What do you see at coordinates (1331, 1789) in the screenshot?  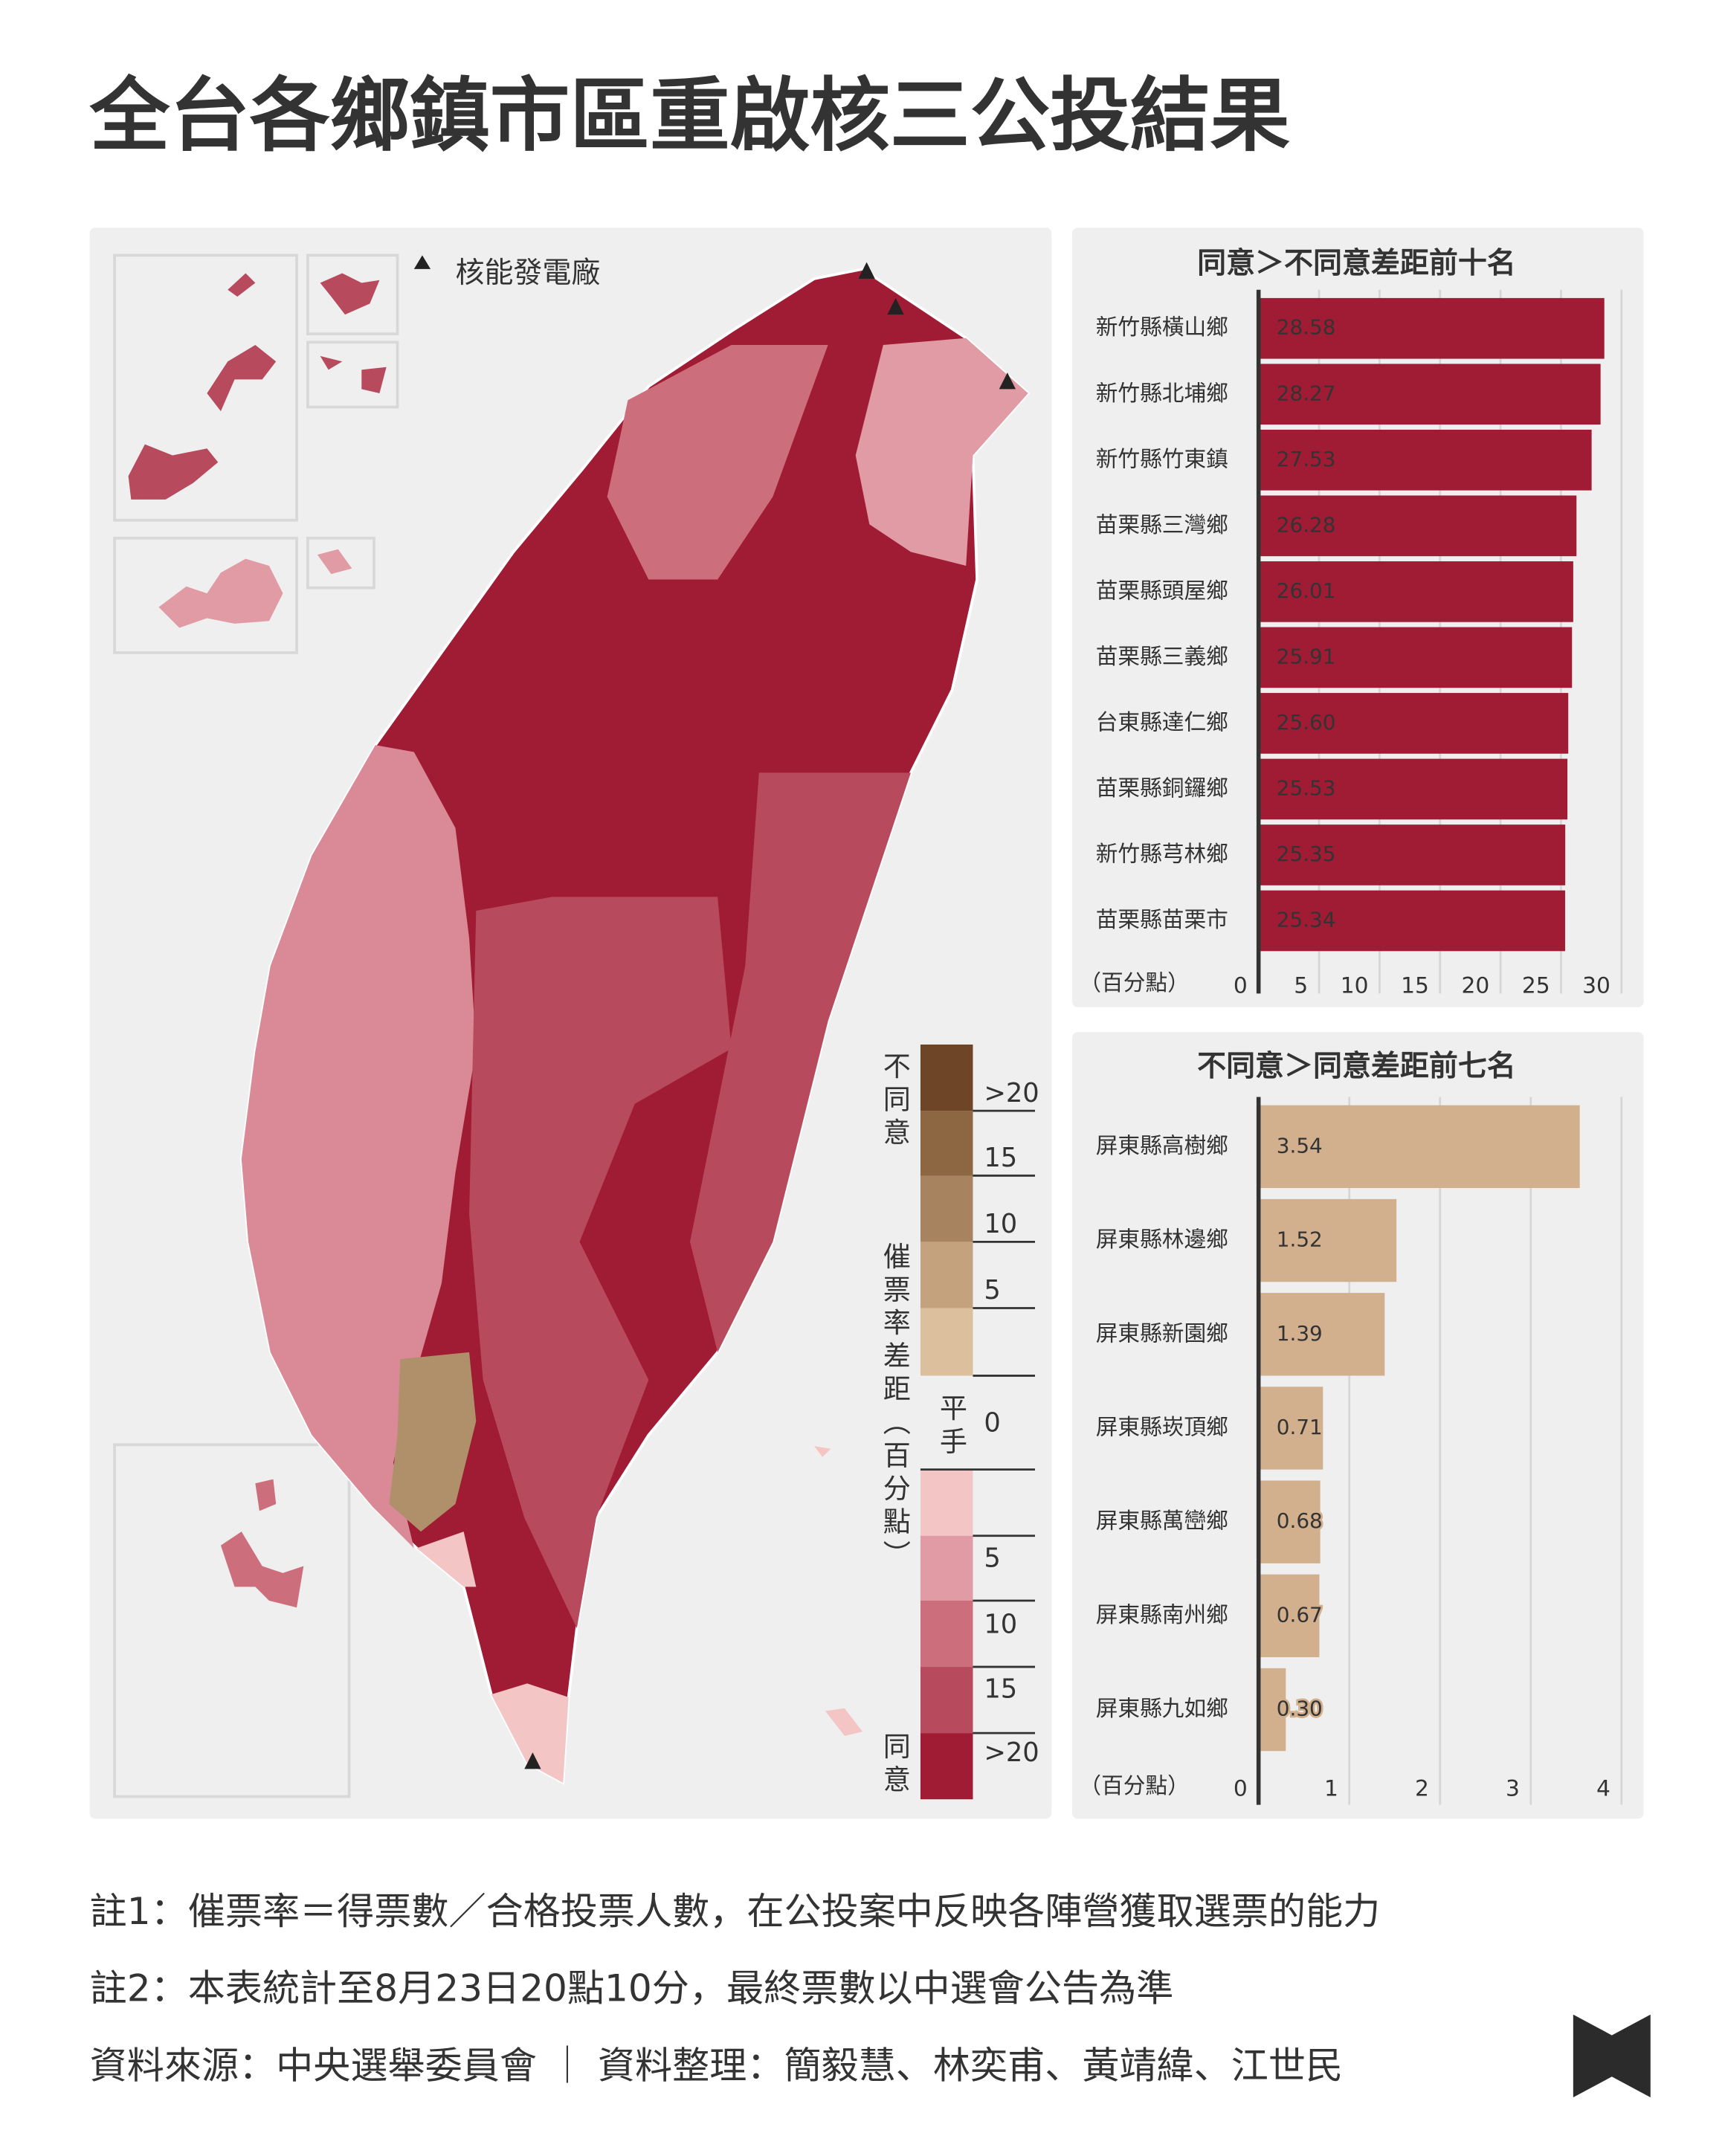 I see `x-tick-label: 1` at bounding box center [1331, 1789].